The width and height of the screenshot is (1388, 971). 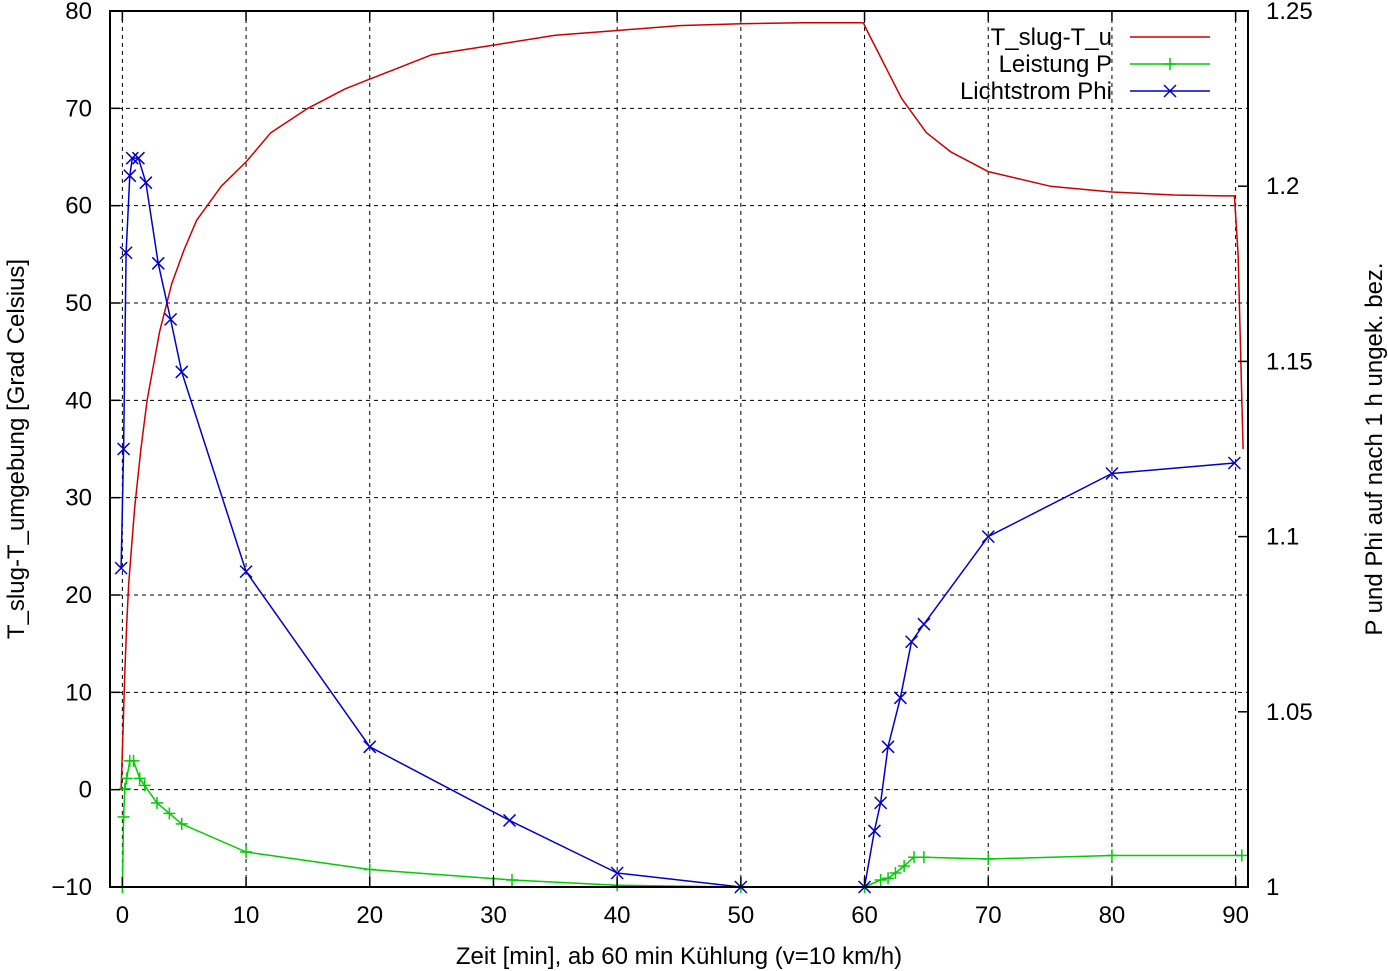 What do you see at coordinates (1055, 64) in the screenshot?
I see `legend-label: Leistung P` at bounding box center [1055, 64].